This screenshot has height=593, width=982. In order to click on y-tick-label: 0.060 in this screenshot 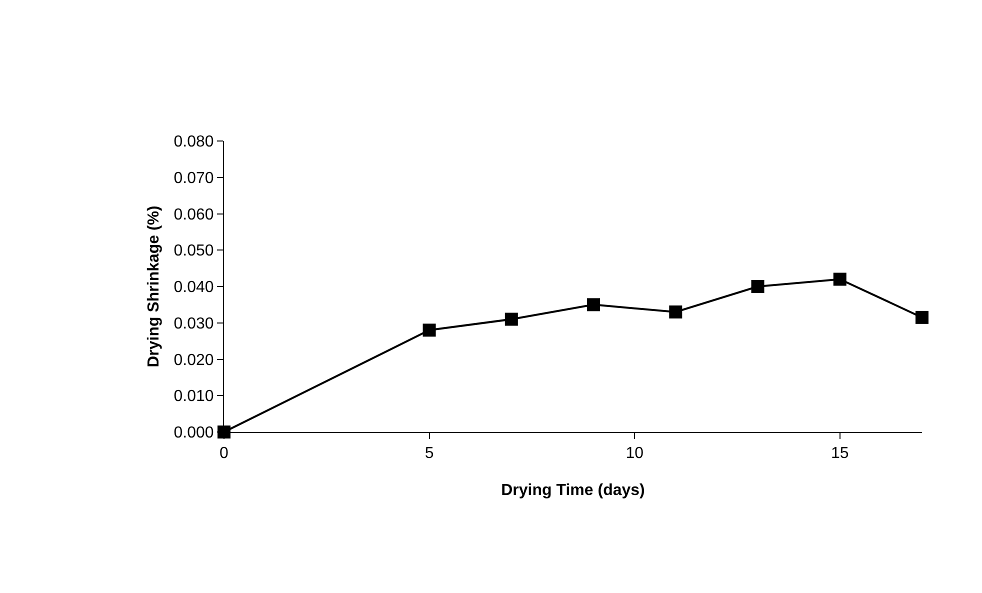, I will do `click(194, 215)`.